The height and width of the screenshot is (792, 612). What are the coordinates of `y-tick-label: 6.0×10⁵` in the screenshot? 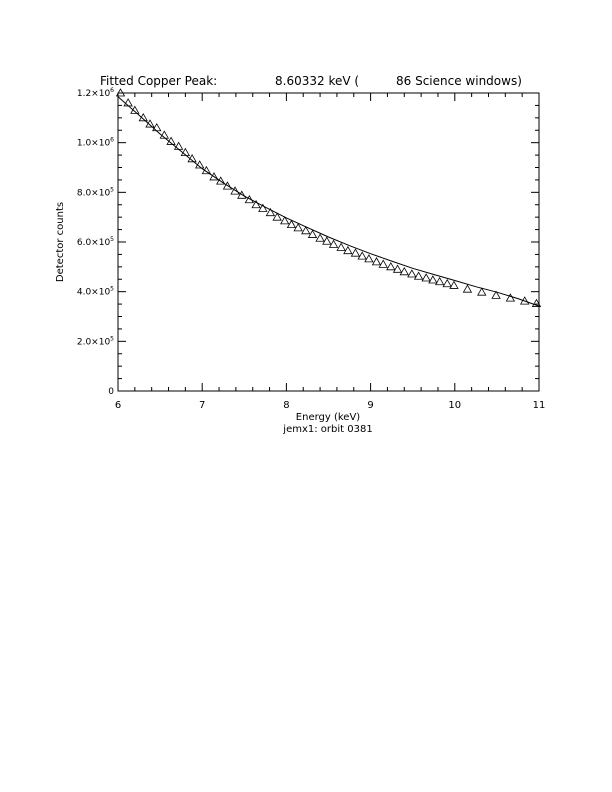 It's located at (95, 242).